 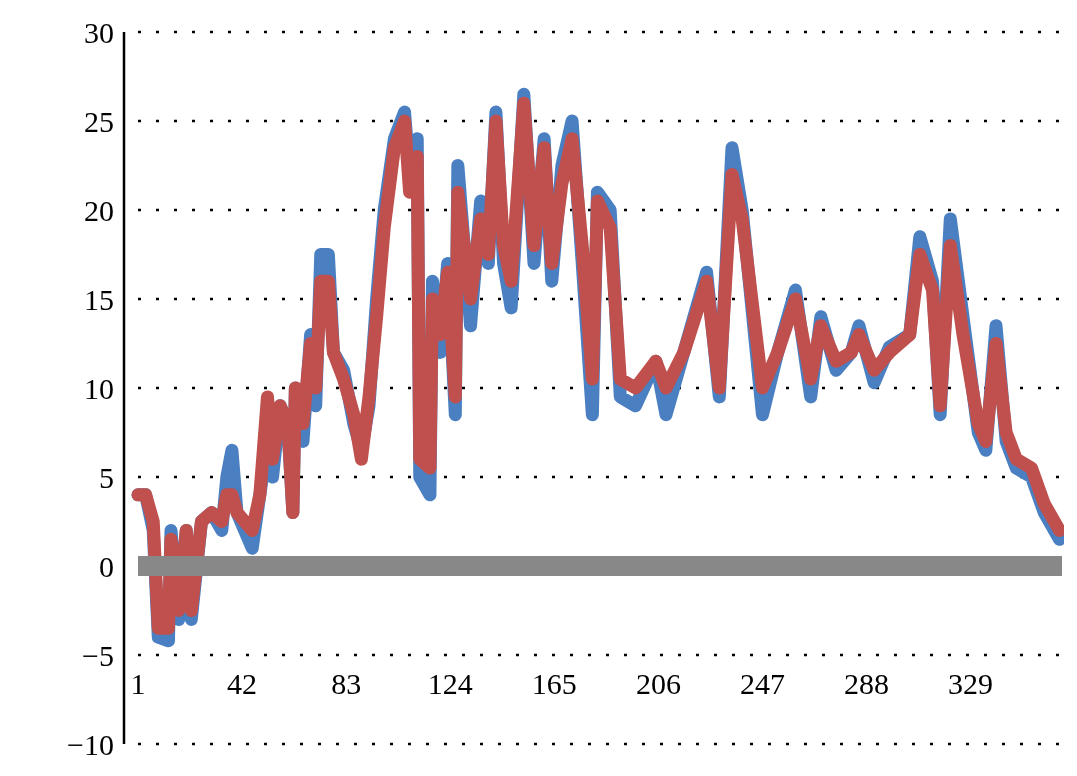 I want to click on x-tick-label: 83, so click(x=346, y=683).